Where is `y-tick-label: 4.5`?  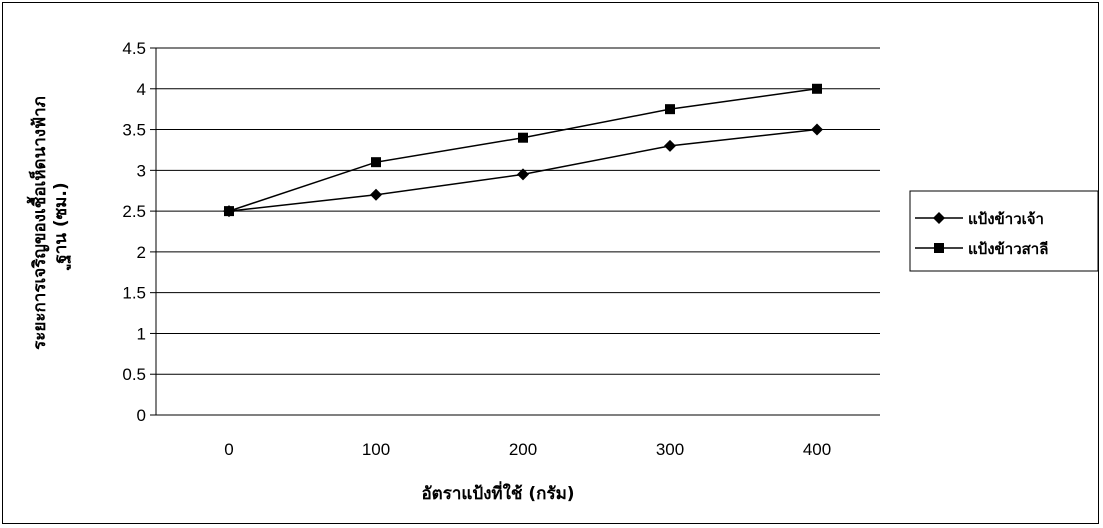
y-tick-label: 4.5 is located at coordinates (134, 48).